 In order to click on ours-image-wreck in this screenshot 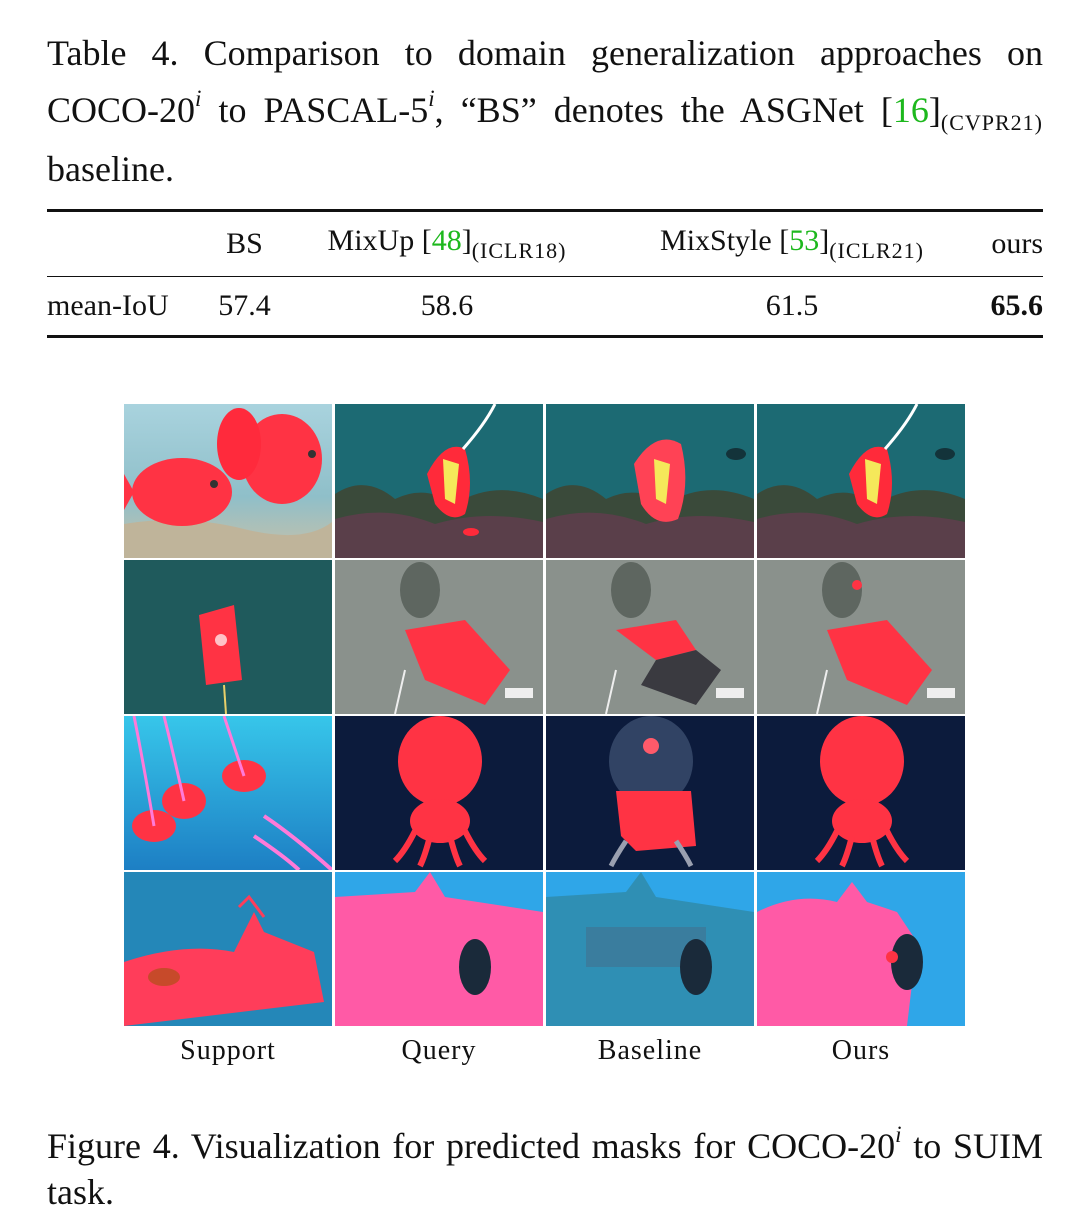, I will do `click(861, 949)`.